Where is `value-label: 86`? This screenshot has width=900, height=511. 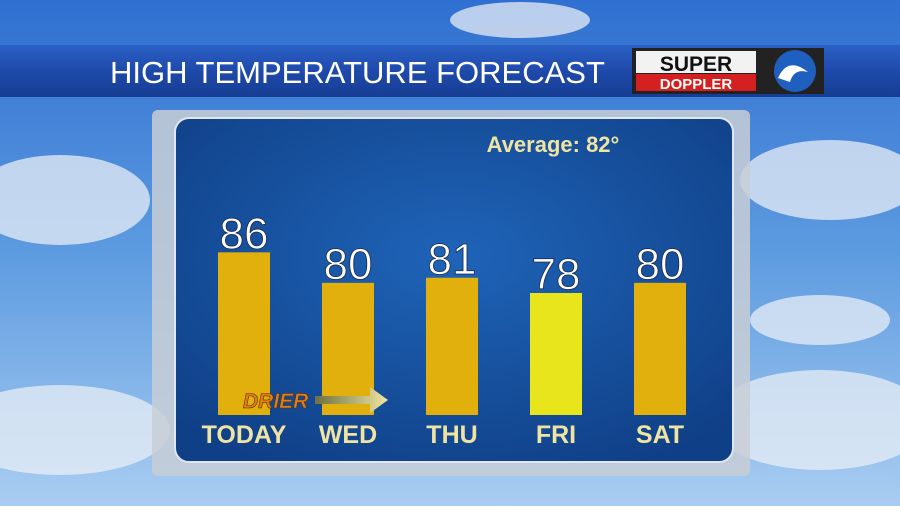 value-label: 86 is located at coordinates (244, 233).